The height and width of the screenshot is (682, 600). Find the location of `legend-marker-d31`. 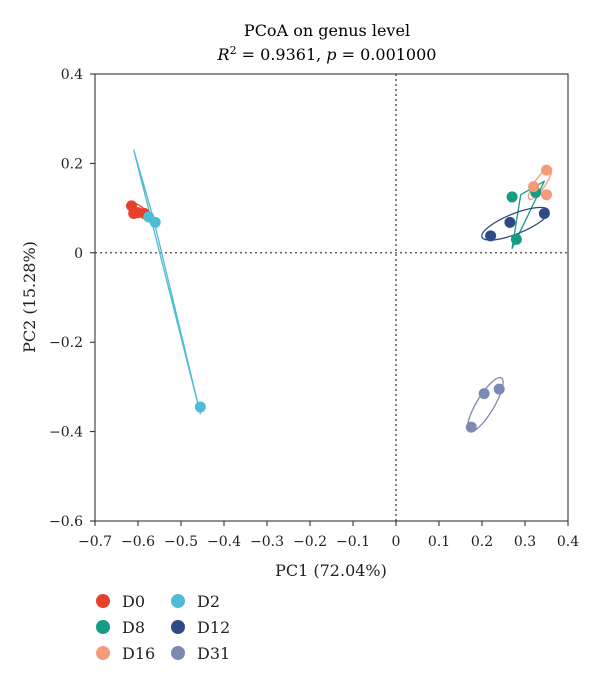

legend-marker-d31 is located at coordinates (178, 653).